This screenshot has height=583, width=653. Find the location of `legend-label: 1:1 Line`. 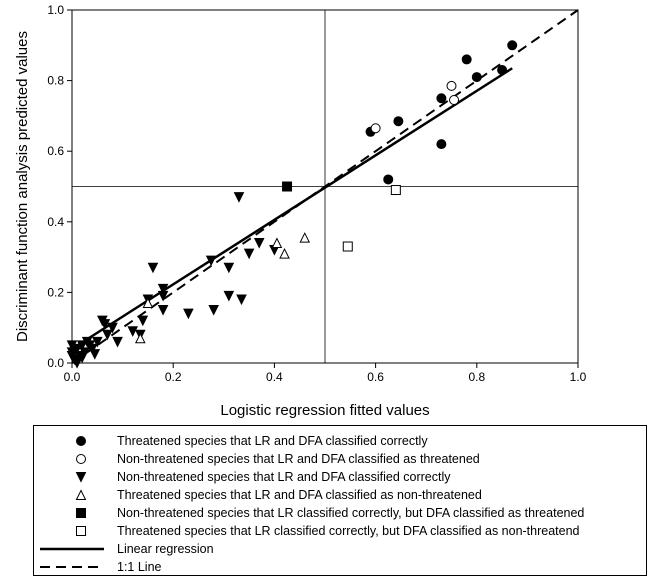

legend-label: 1:1 Line is located at coordinates (139, 567).